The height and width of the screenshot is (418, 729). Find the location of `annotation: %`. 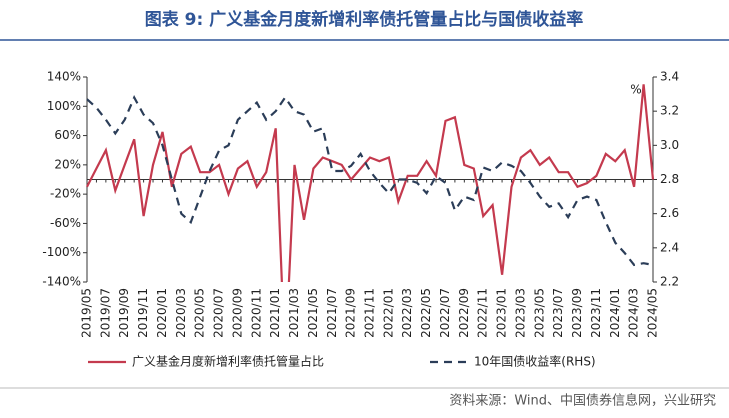

annotation: % is located at coordinates (635, 90).